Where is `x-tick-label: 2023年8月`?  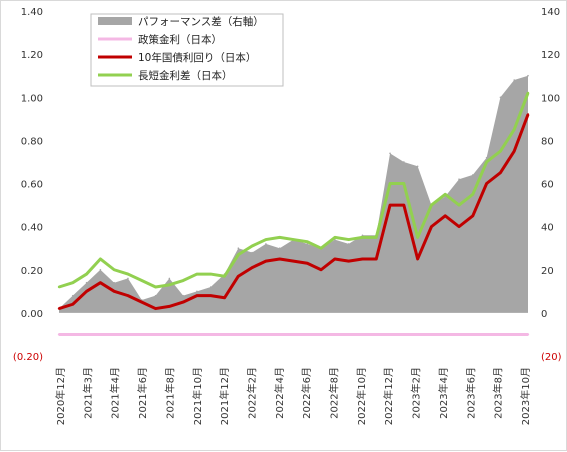
x-tick-label: 2023年8月 is located at coordinates (498, 393).